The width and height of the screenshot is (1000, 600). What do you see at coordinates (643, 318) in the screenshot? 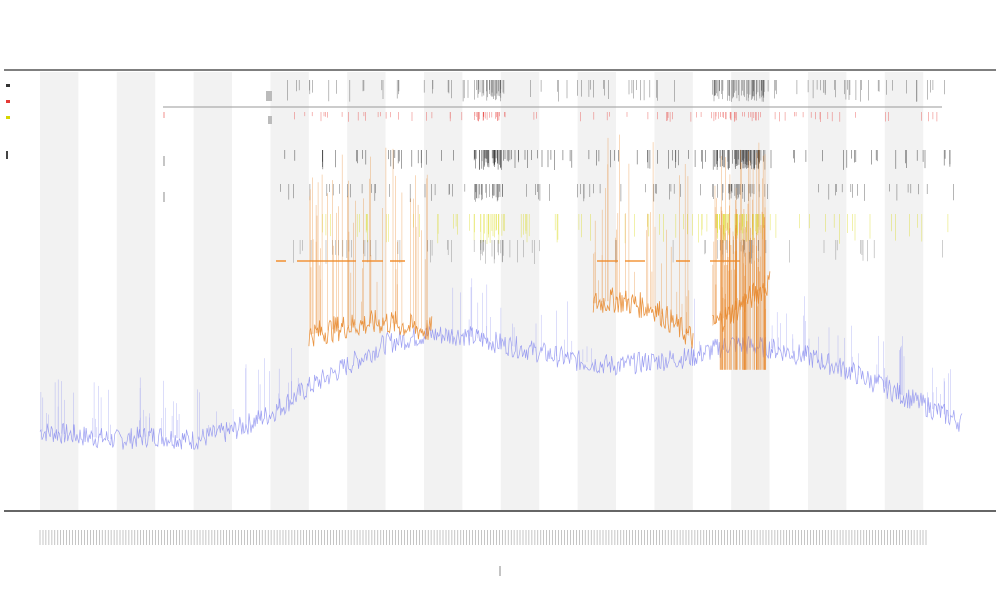
I see `active-series-line` at bounding box center [643, 318].